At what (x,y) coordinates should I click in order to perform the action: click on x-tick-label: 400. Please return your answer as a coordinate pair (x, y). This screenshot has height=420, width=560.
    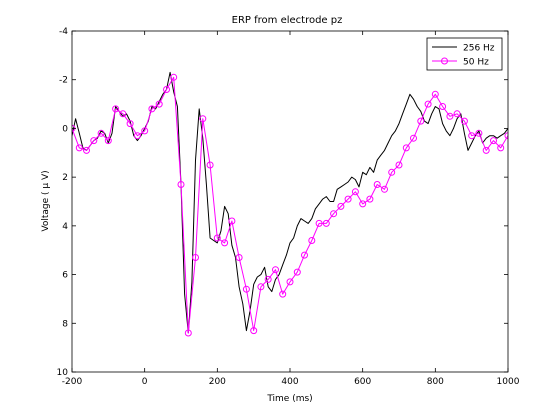
    Looking at the image, I should click on (289, 382).